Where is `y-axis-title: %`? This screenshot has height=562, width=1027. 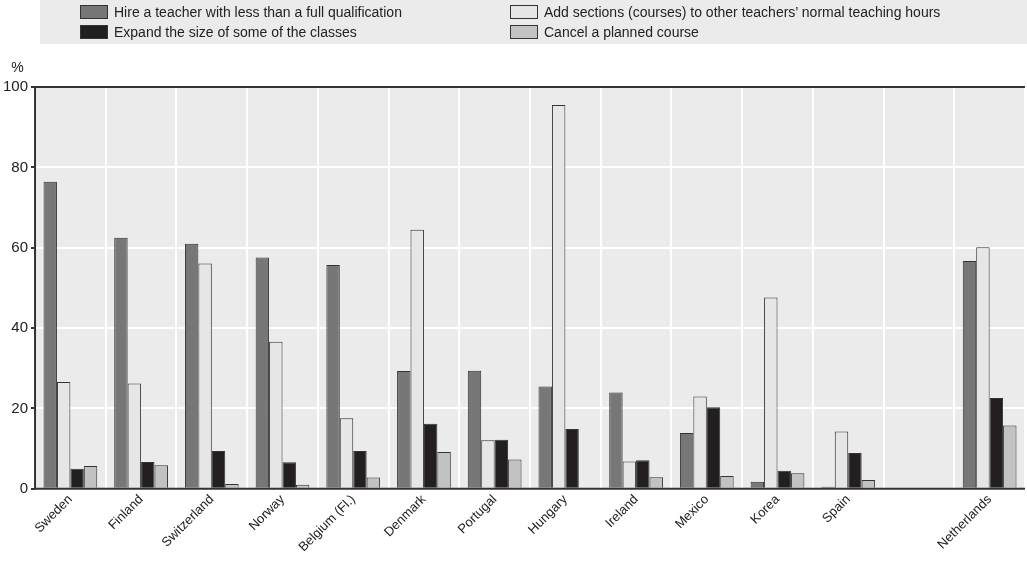
y-axis-title: % is located at coordinates (17, 66).